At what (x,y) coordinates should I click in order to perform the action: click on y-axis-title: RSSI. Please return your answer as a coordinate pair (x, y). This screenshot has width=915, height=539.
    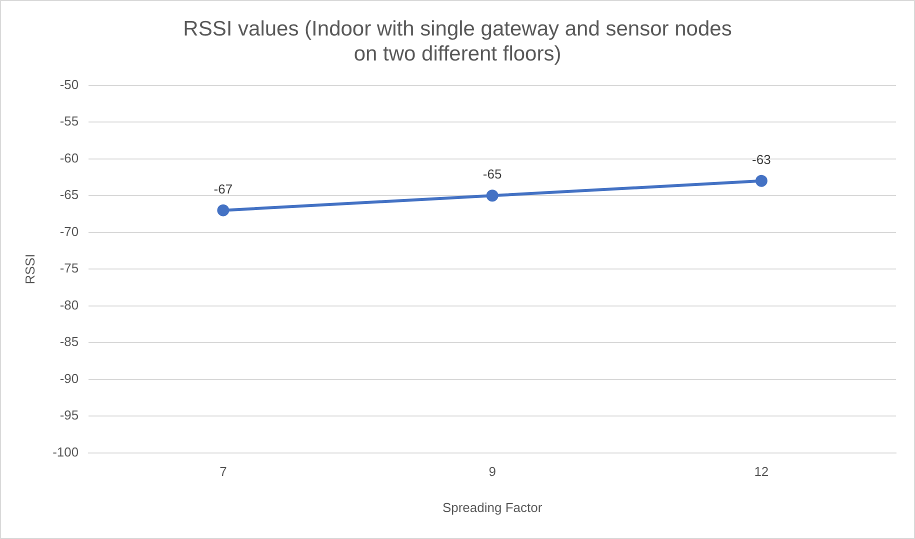
    Looking at the image, I should click on (30, 269).